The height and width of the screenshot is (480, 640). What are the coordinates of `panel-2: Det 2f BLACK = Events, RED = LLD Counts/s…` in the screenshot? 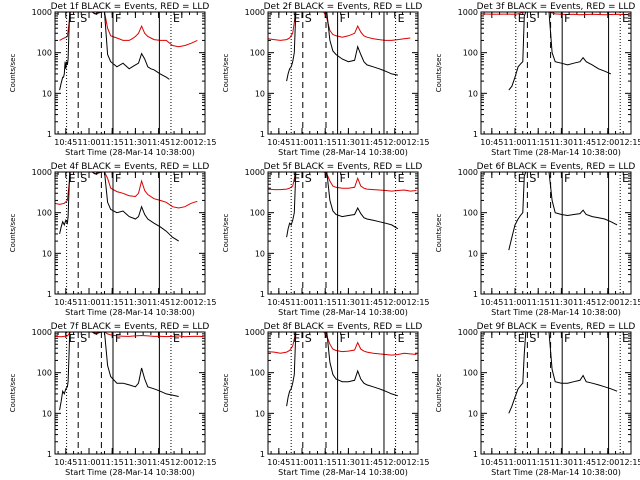 It's located at (326, 79).